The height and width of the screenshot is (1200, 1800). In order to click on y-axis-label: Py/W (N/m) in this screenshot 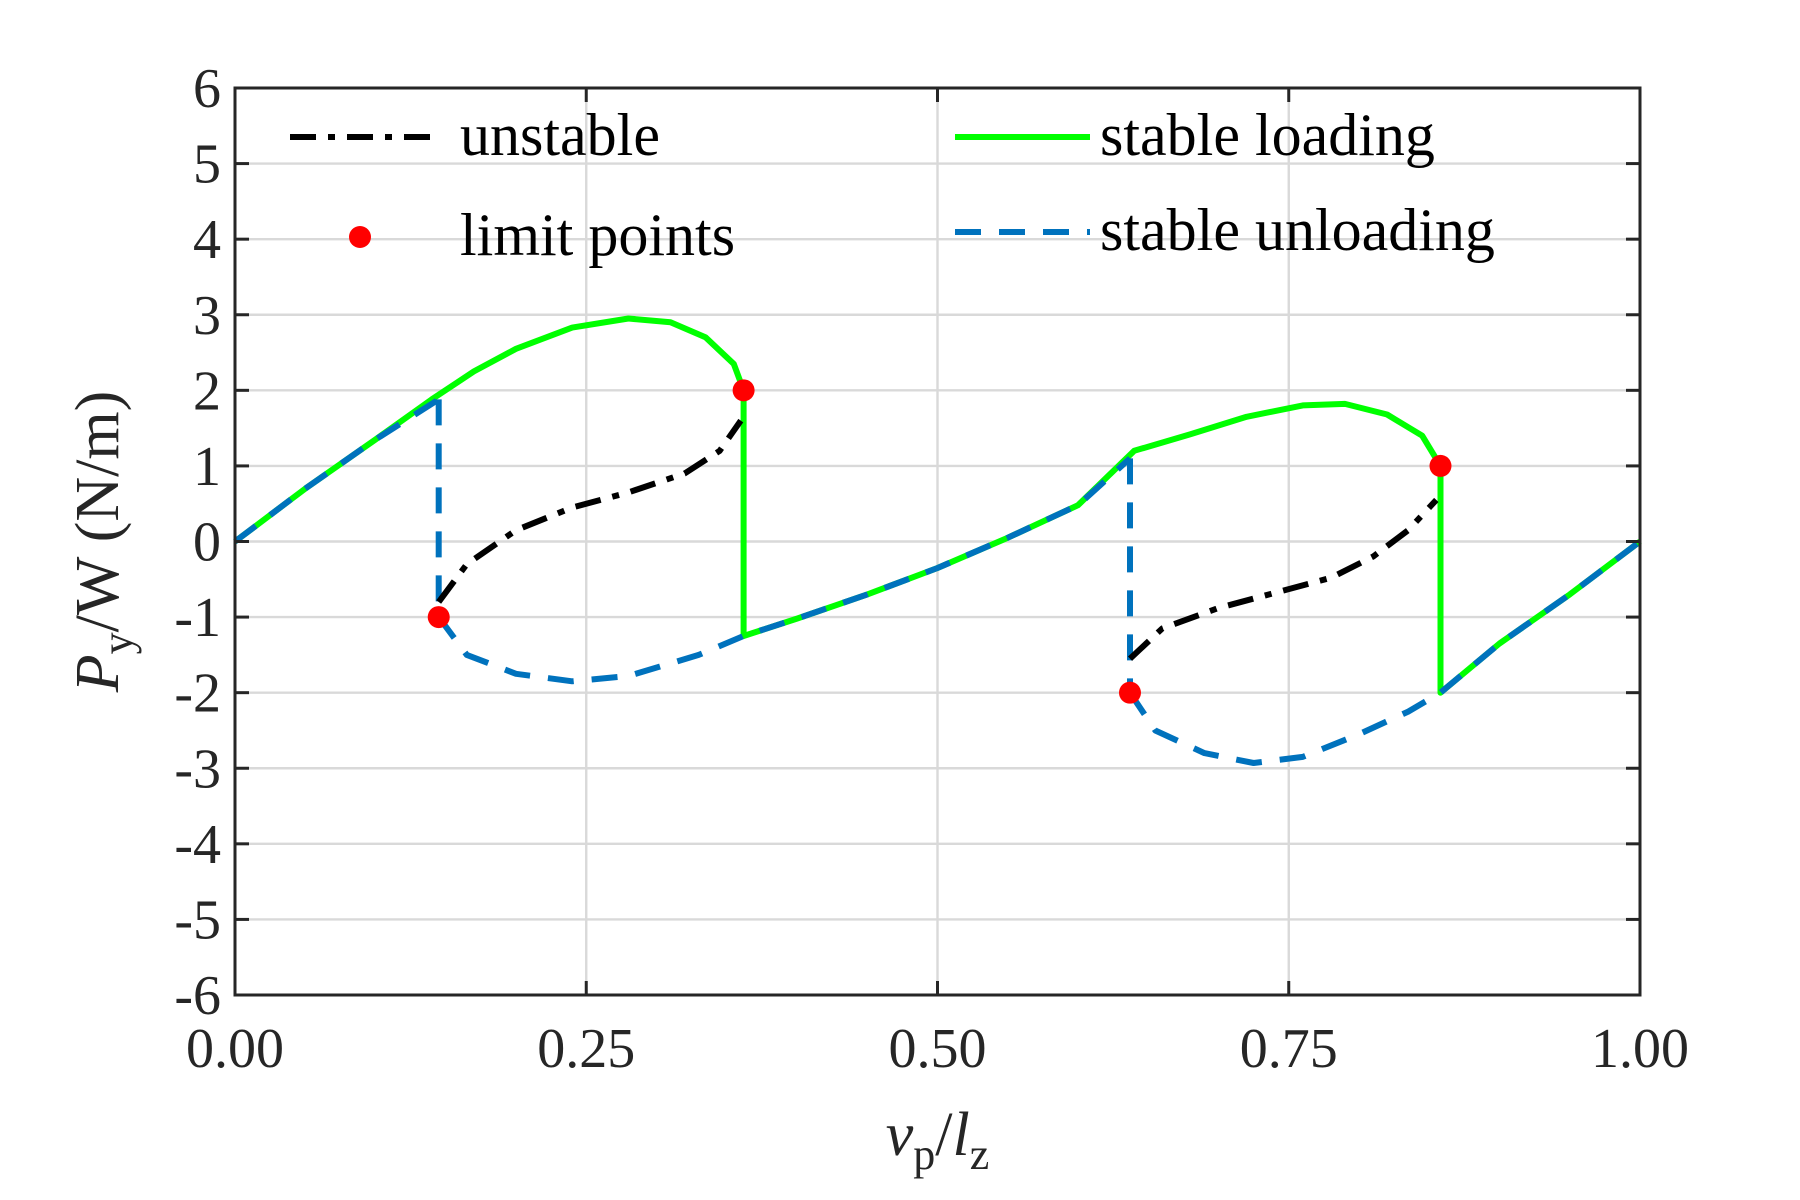, I will do `click(103, 542)`.